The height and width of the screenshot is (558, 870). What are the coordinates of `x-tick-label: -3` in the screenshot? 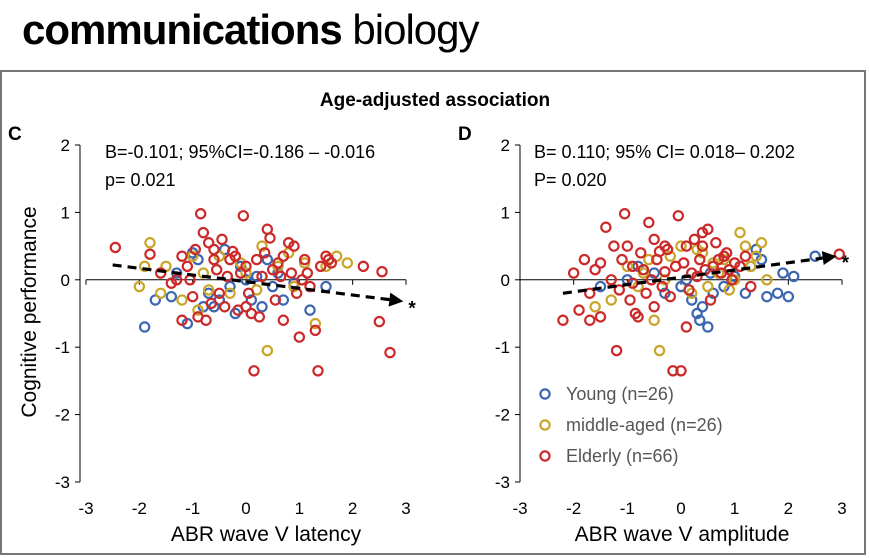 It's located at (85, 508).